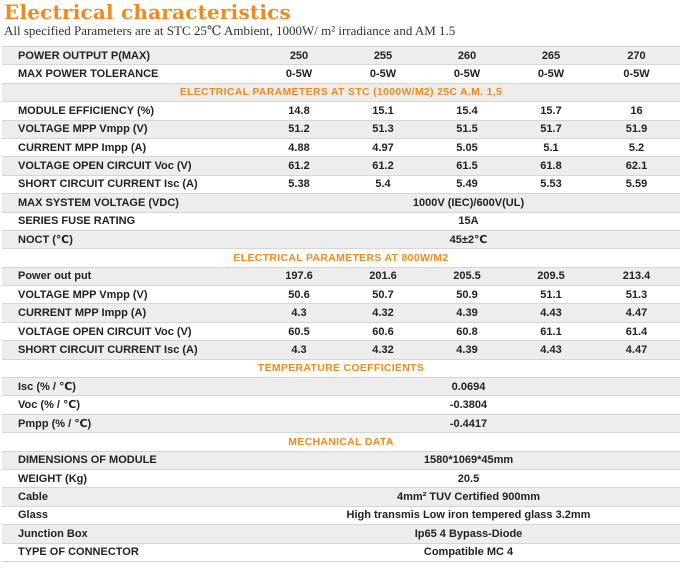 The image size is (682, 571). What do you see at coordinates (129, 221) in the screenshot?
I see `row-label: SERIES FUSE RATING` at bounding box center [129, 221].